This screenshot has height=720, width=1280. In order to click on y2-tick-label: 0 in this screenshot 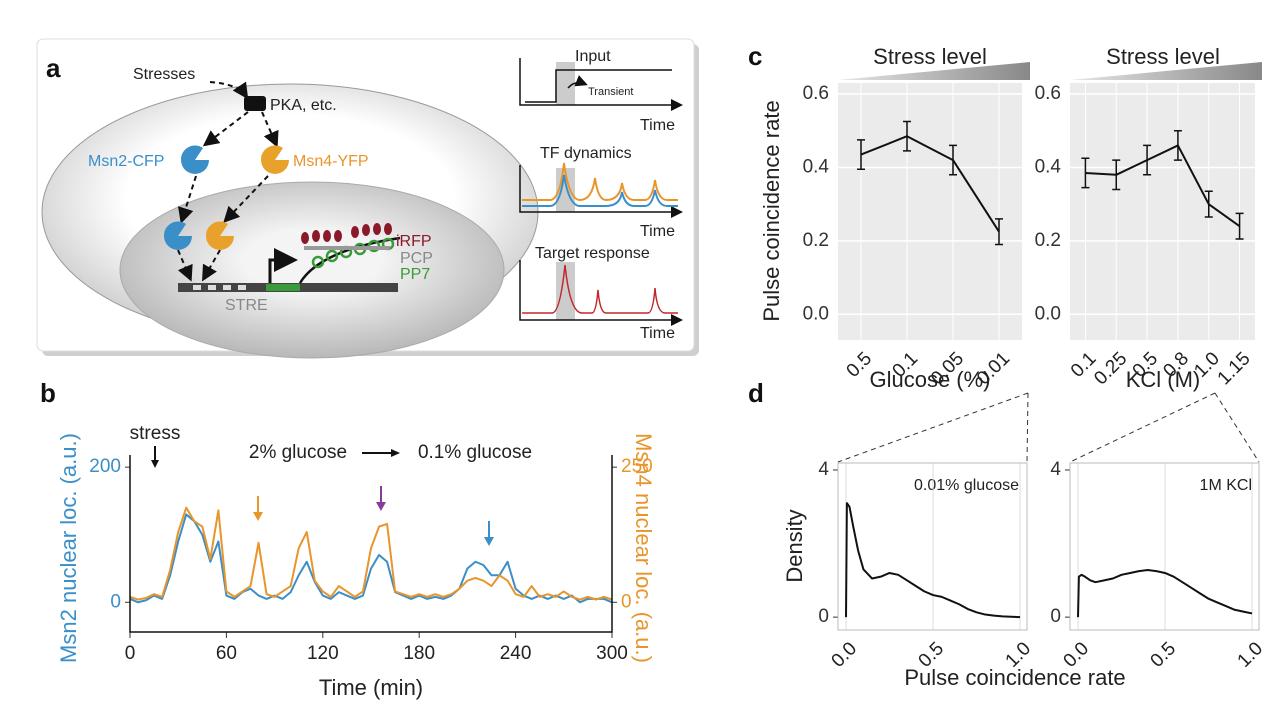, I will do `click(626, 601)`.